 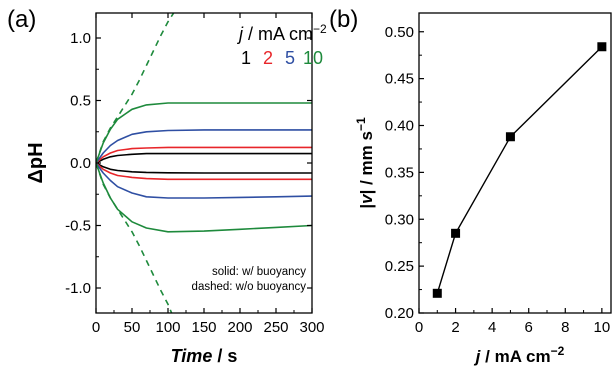 What do you see at coordinates (565, 327) in the screenshot?
I see `x-tick-label: 8` at bounding box center [565, 327].